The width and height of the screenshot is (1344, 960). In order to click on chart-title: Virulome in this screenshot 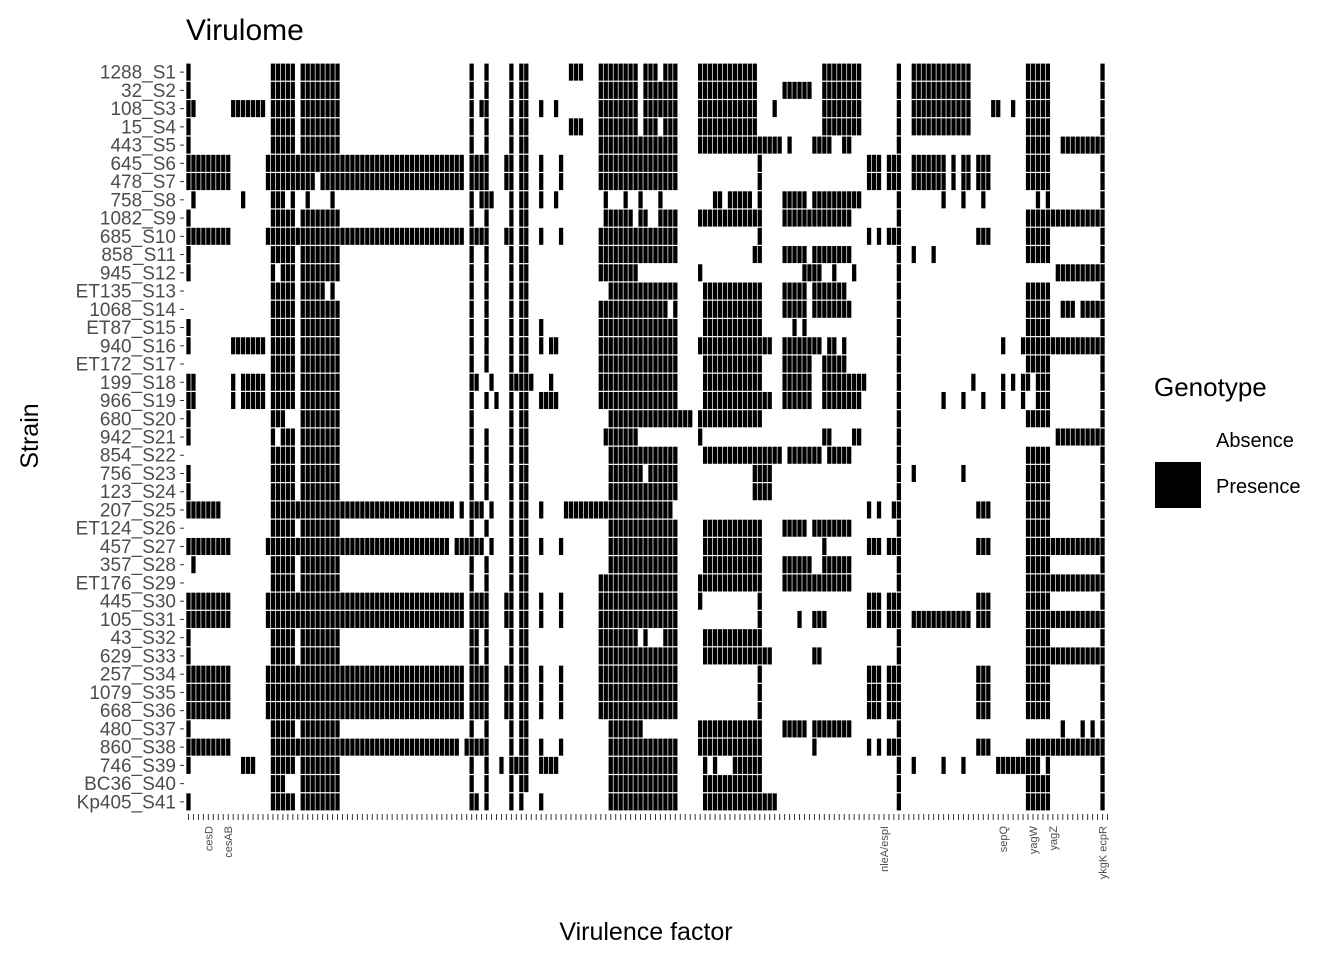, I will do `click(245, 30)`.